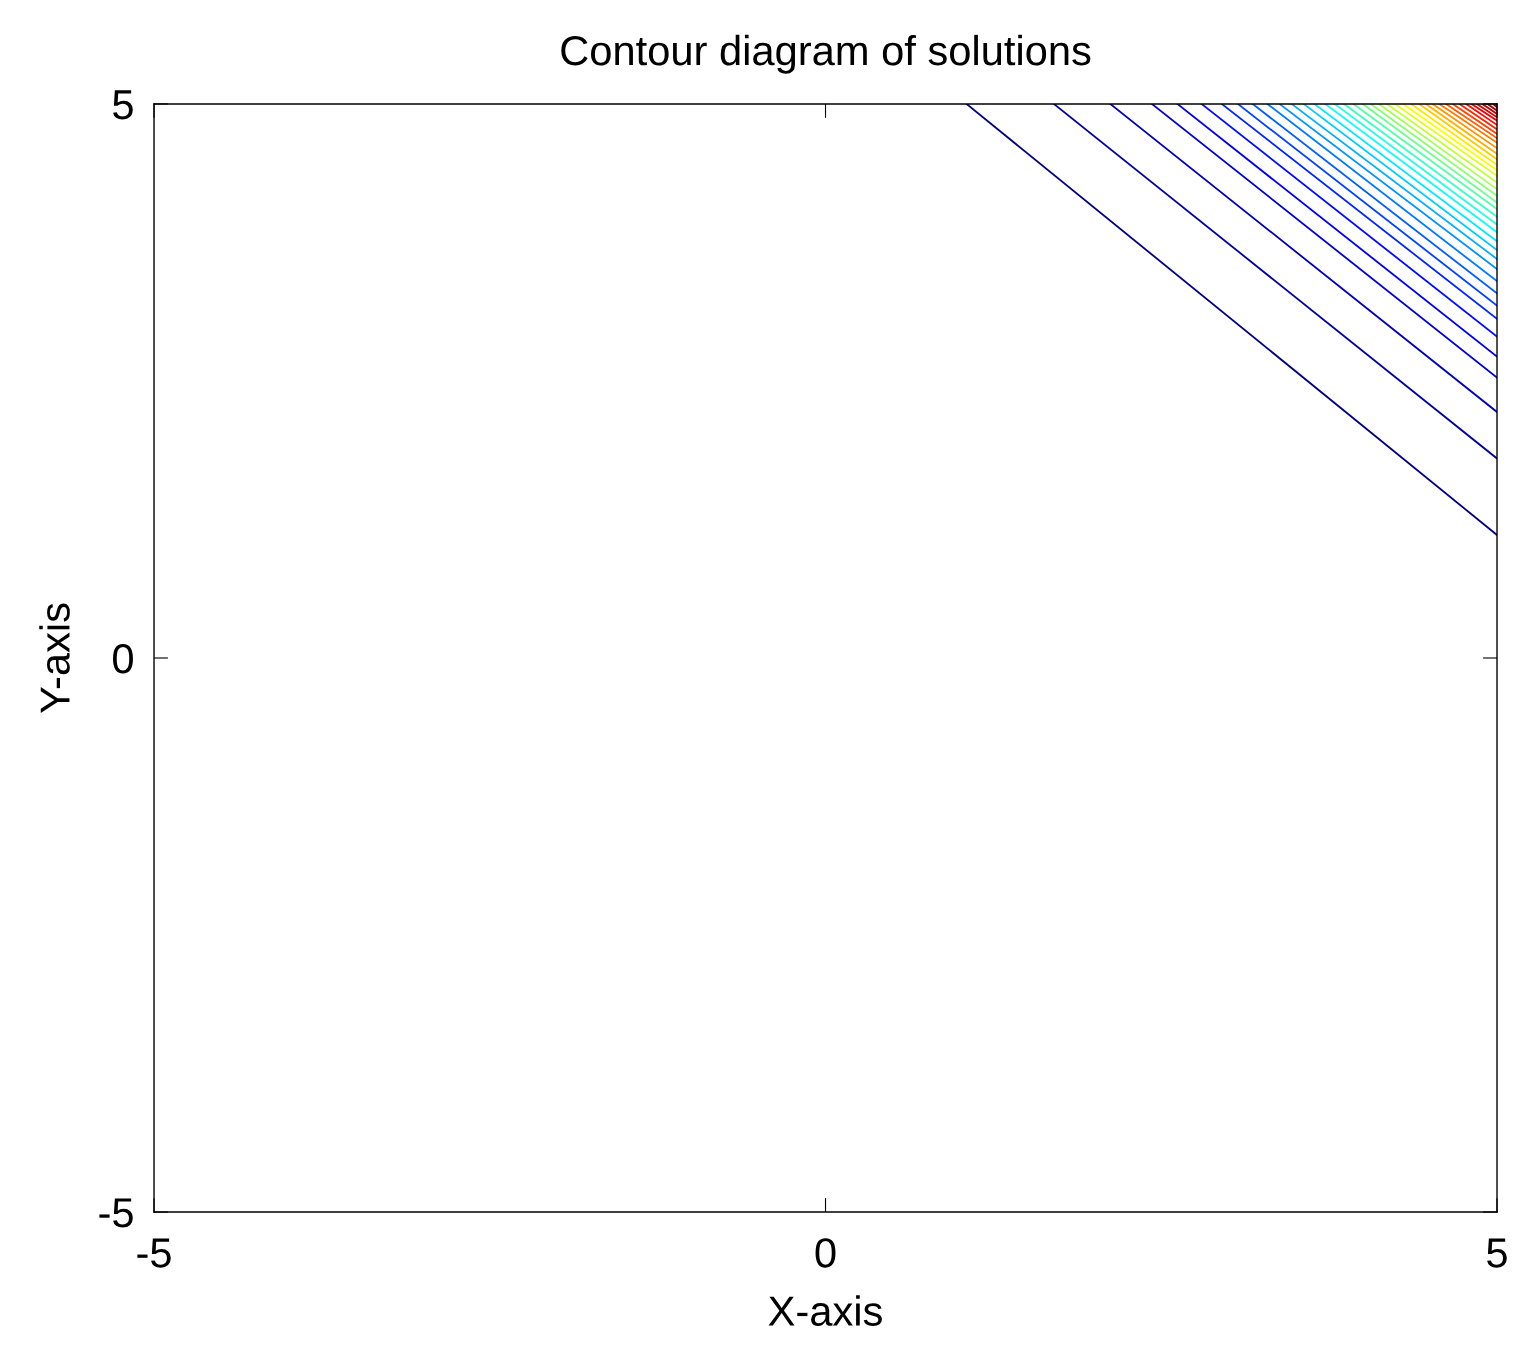 Image resolution: width=1531 pixels, height=1364 pixels. Describe the element at coordinates (825, 1253) in the screenshot. I see `x-tick-label: 0` at that location.